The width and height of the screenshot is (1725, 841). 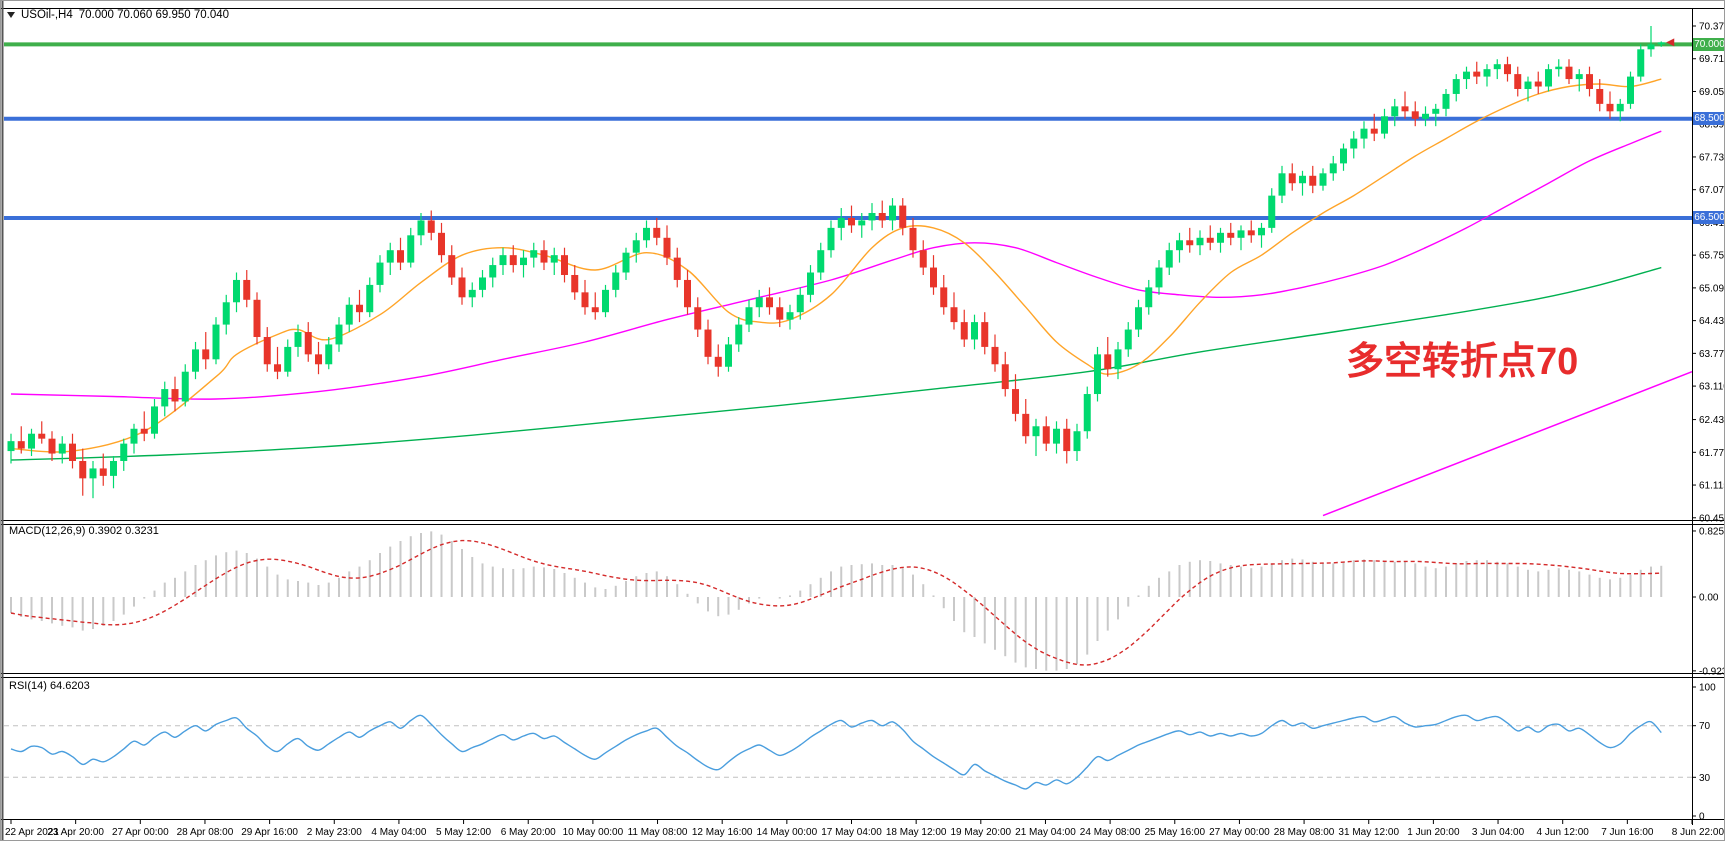 What do you see at coordinates (1712, 92) in the screenshot?
I see `price-axis-label: 69.050` at bounding box center [1712, 92].